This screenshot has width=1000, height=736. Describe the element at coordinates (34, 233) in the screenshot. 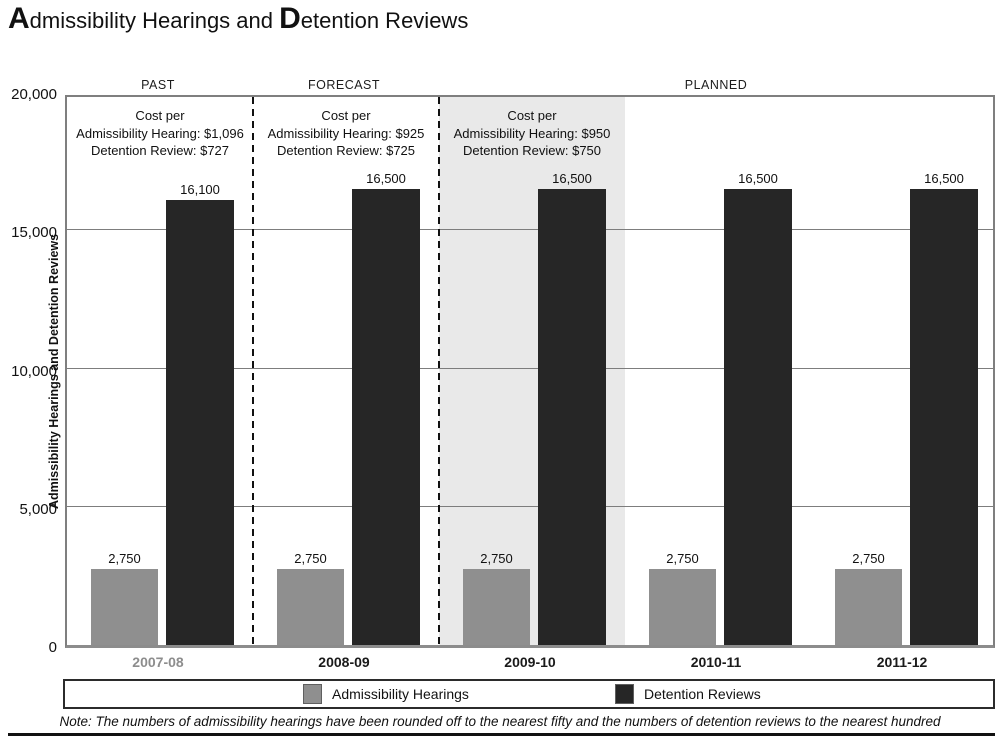

I see `y-tick-label: 15,000` at that location.